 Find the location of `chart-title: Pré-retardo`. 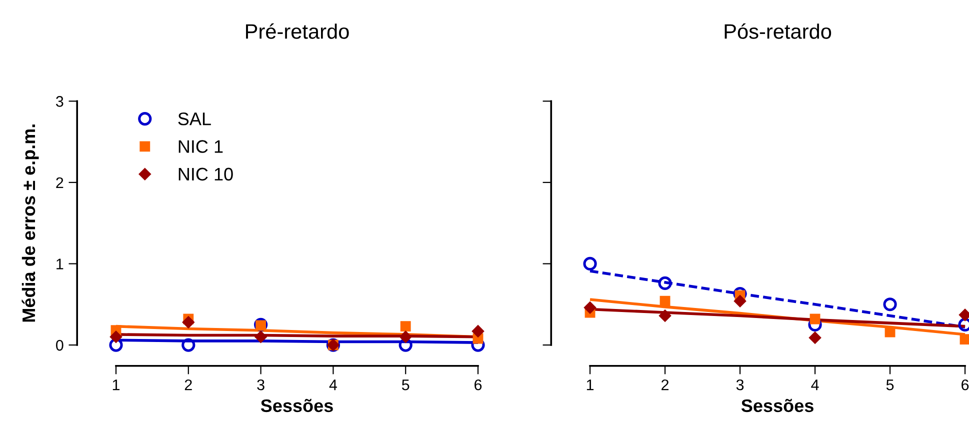

chart-title: Pré-retardo is located at coordinates (297, 31).